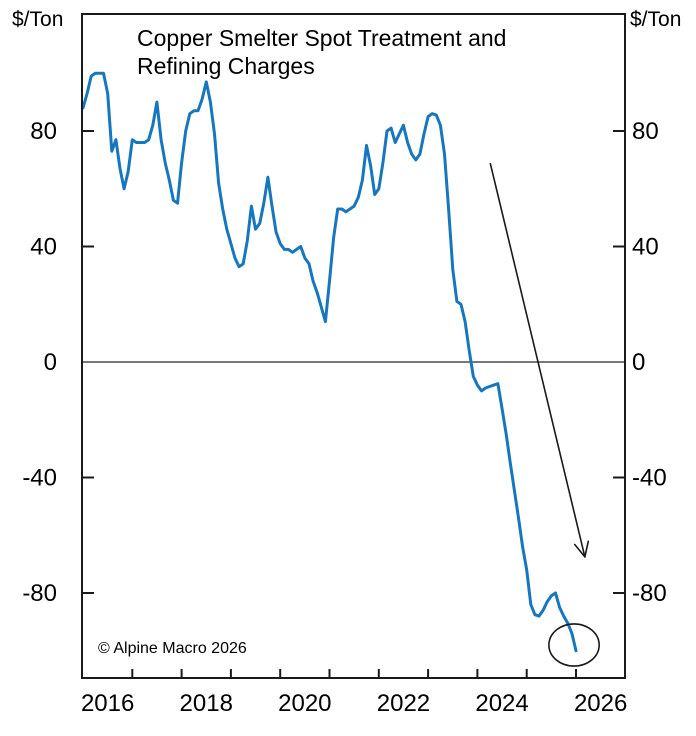  I want to click on copyright-note: © Alpine Macro 2026, so click(172, 648).